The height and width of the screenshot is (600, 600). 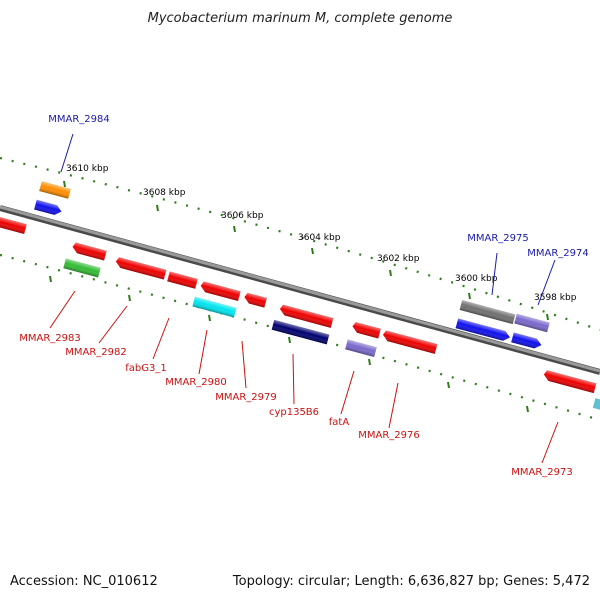 I want to click on kbp-label: 3600 kbp, so click(x=476, y=279).